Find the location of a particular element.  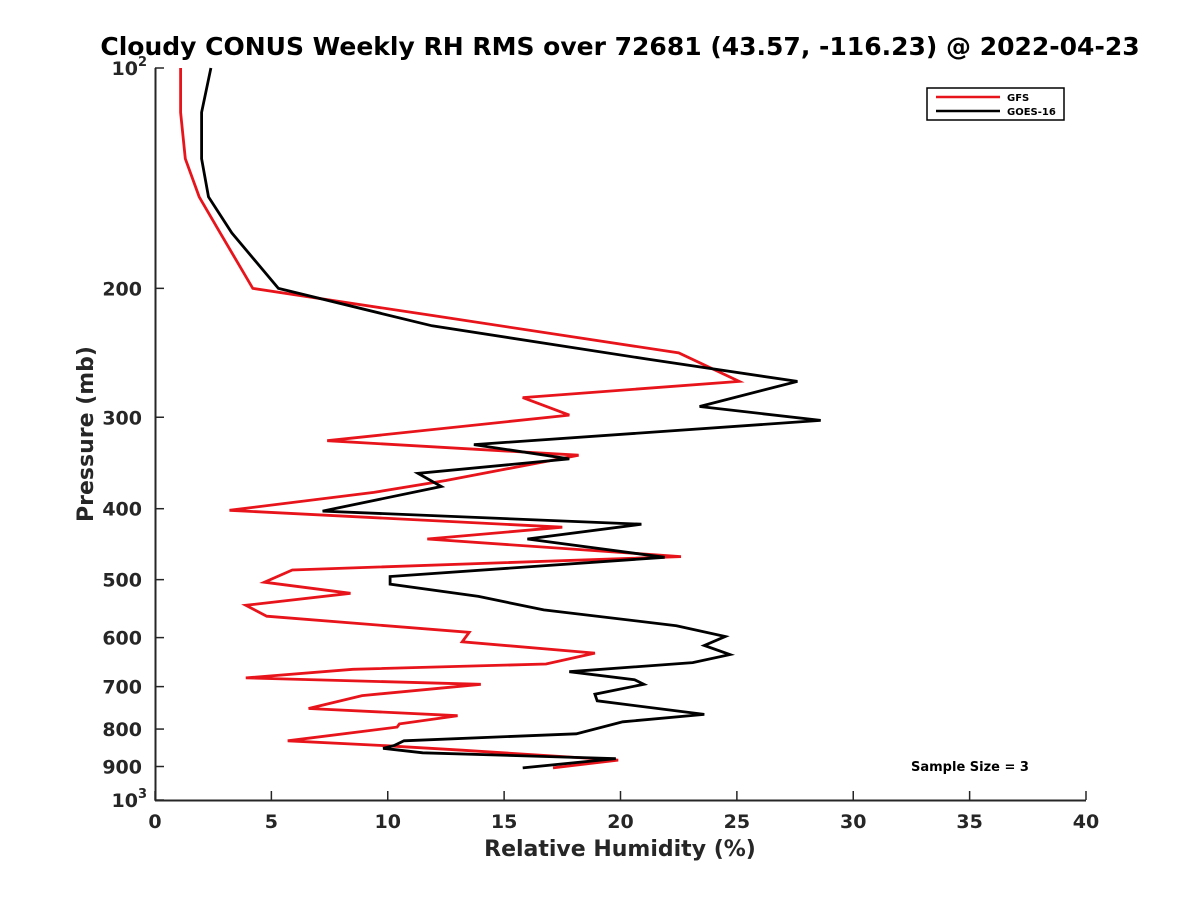

y-tick-label: 800 is located at coordinates (122, 730).